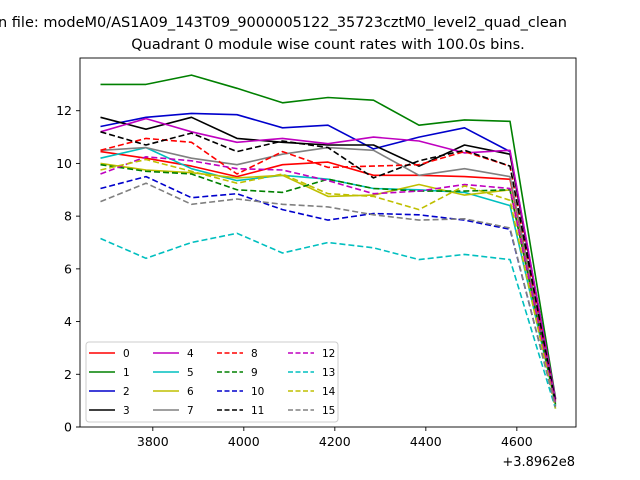  Describe the element at coordinates (126, 373) in the screenshot. I see `legend-label-1: 1` at that location.